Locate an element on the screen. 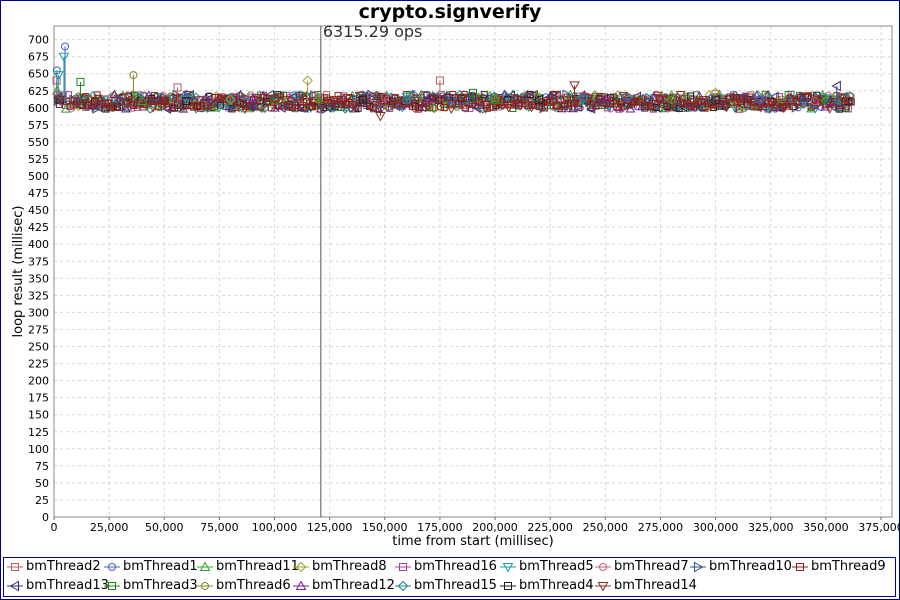 The height and width of the screenshot is (600, 900). legend-item: bmThread2 is located at coordinates (54, 566).